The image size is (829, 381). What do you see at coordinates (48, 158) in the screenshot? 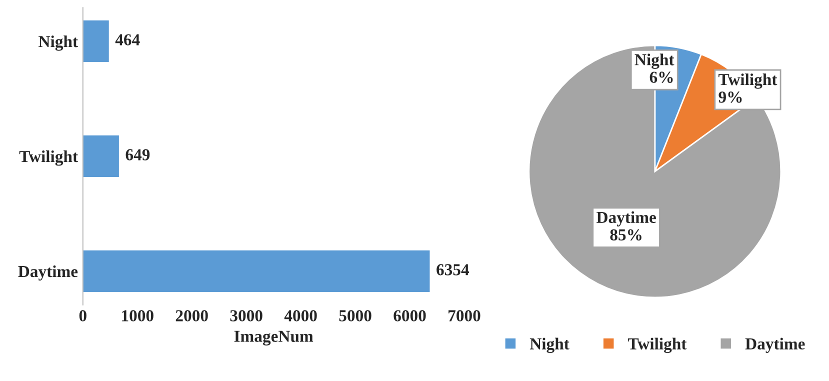
I see `y-tick-label: Twilight` at bounding box center [48, 158].